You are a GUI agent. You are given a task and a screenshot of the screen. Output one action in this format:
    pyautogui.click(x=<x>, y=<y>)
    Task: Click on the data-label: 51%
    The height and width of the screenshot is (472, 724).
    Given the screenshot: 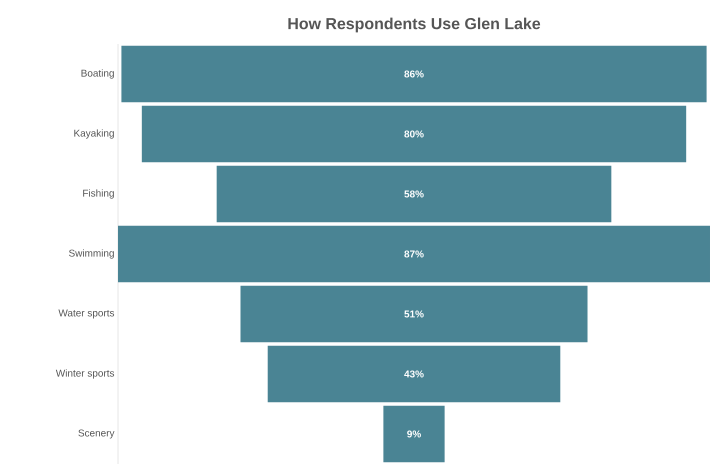 What is the action you would take?
    pyautogui.click(x=414, y=314)
    